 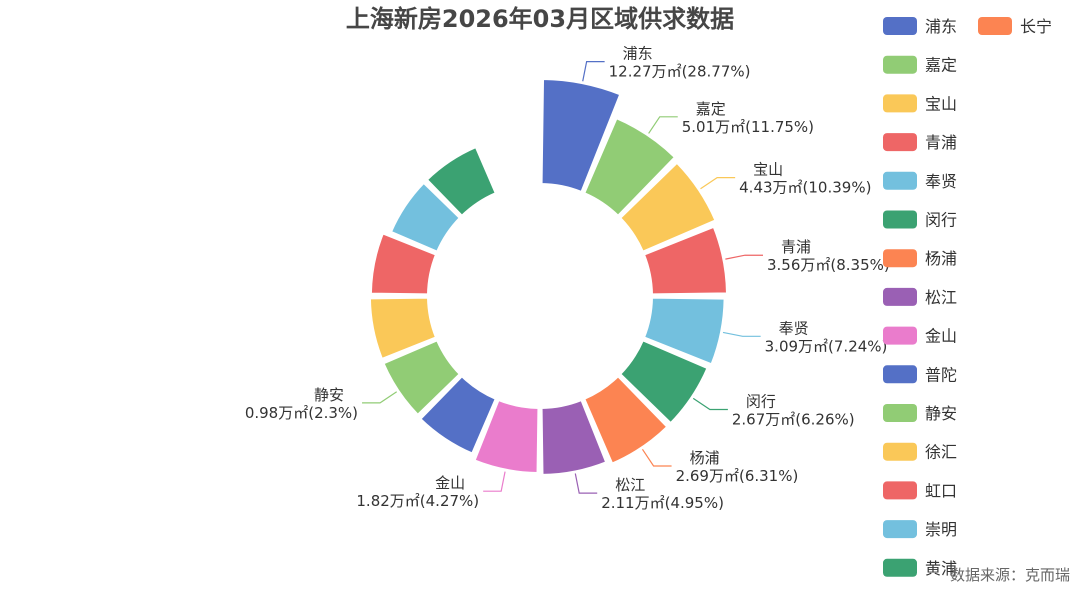 I want to click on legend-label: 松江, so click(x=941, y=297).